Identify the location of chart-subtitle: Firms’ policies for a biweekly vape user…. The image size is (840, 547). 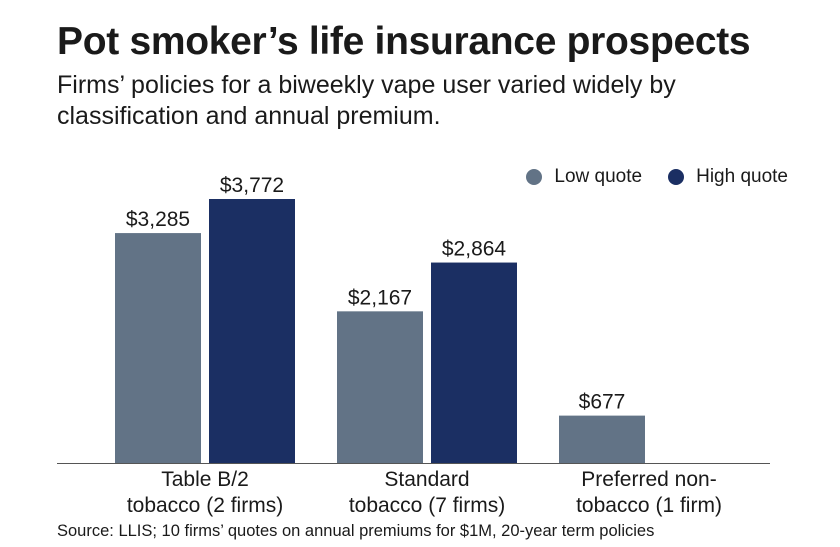
(366, 100).